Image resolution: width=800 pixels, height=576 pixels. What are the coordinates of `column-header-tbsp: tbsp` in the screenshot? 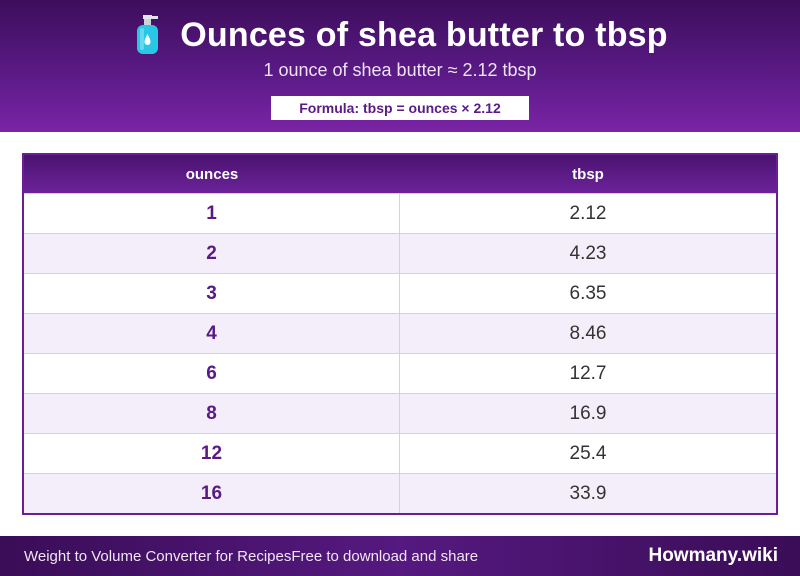 It's located at (588, 174).